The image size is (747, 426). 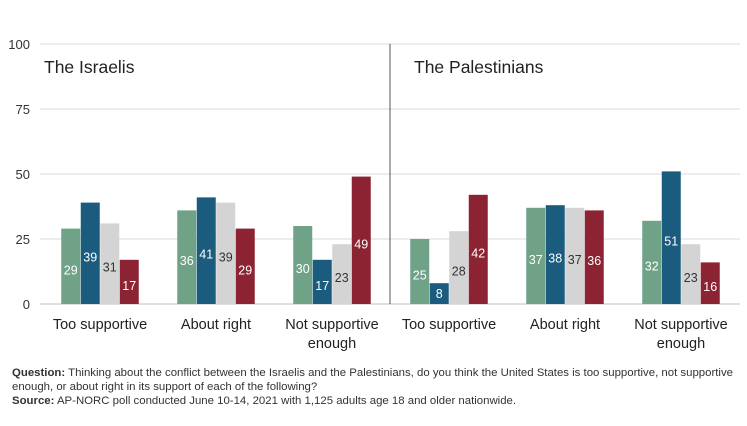 I want to click on panel-titles: The Israelis The Palestinians, so click(x=294, y=67).